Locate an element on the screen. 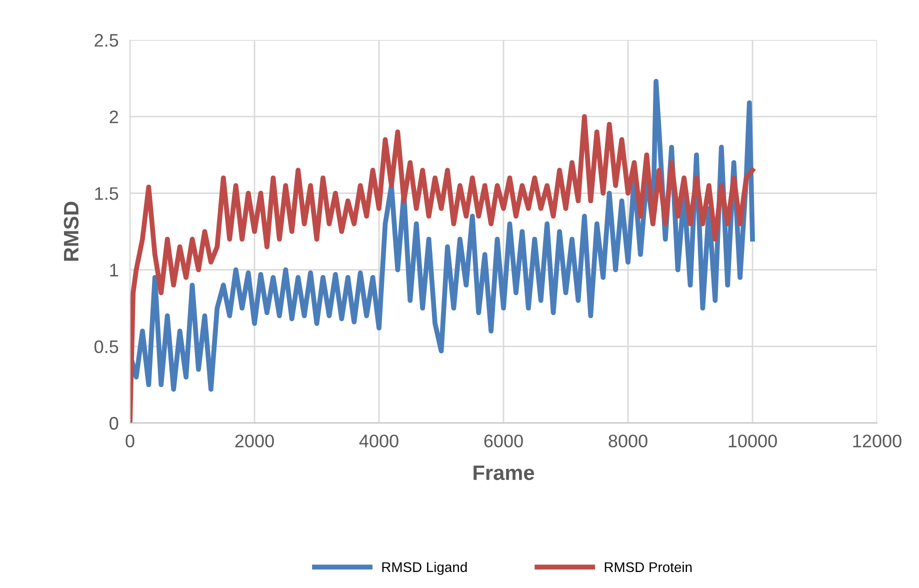 The height and width of the screenshot is (588, 919). legend-label: RMSD Protein is located at coordinates (648, 567).